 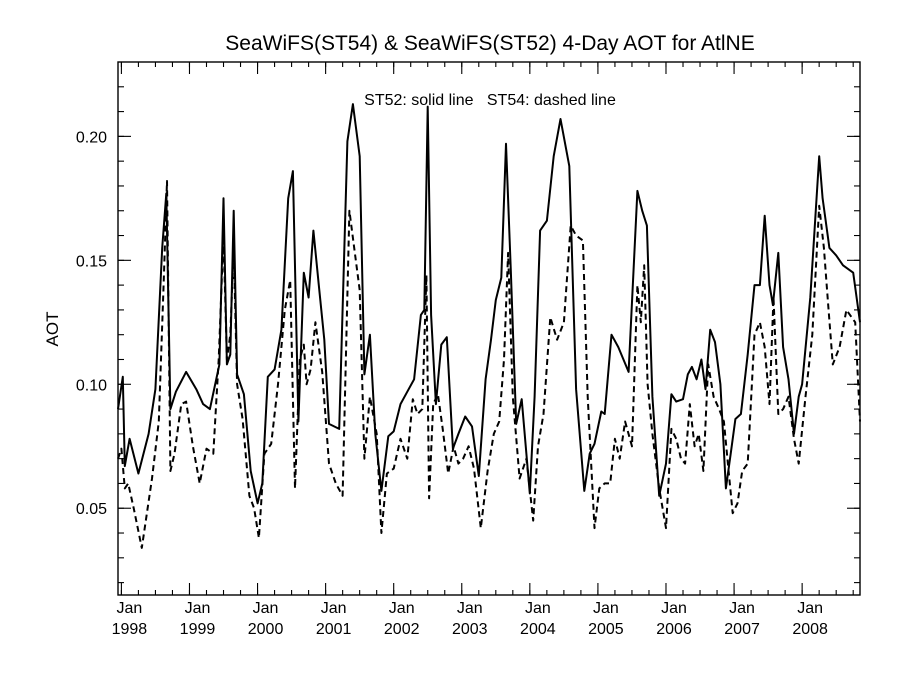 I want to click on line-style-annotation: ST52: solid line ST54: dashed line, so click(x=490, y=100).